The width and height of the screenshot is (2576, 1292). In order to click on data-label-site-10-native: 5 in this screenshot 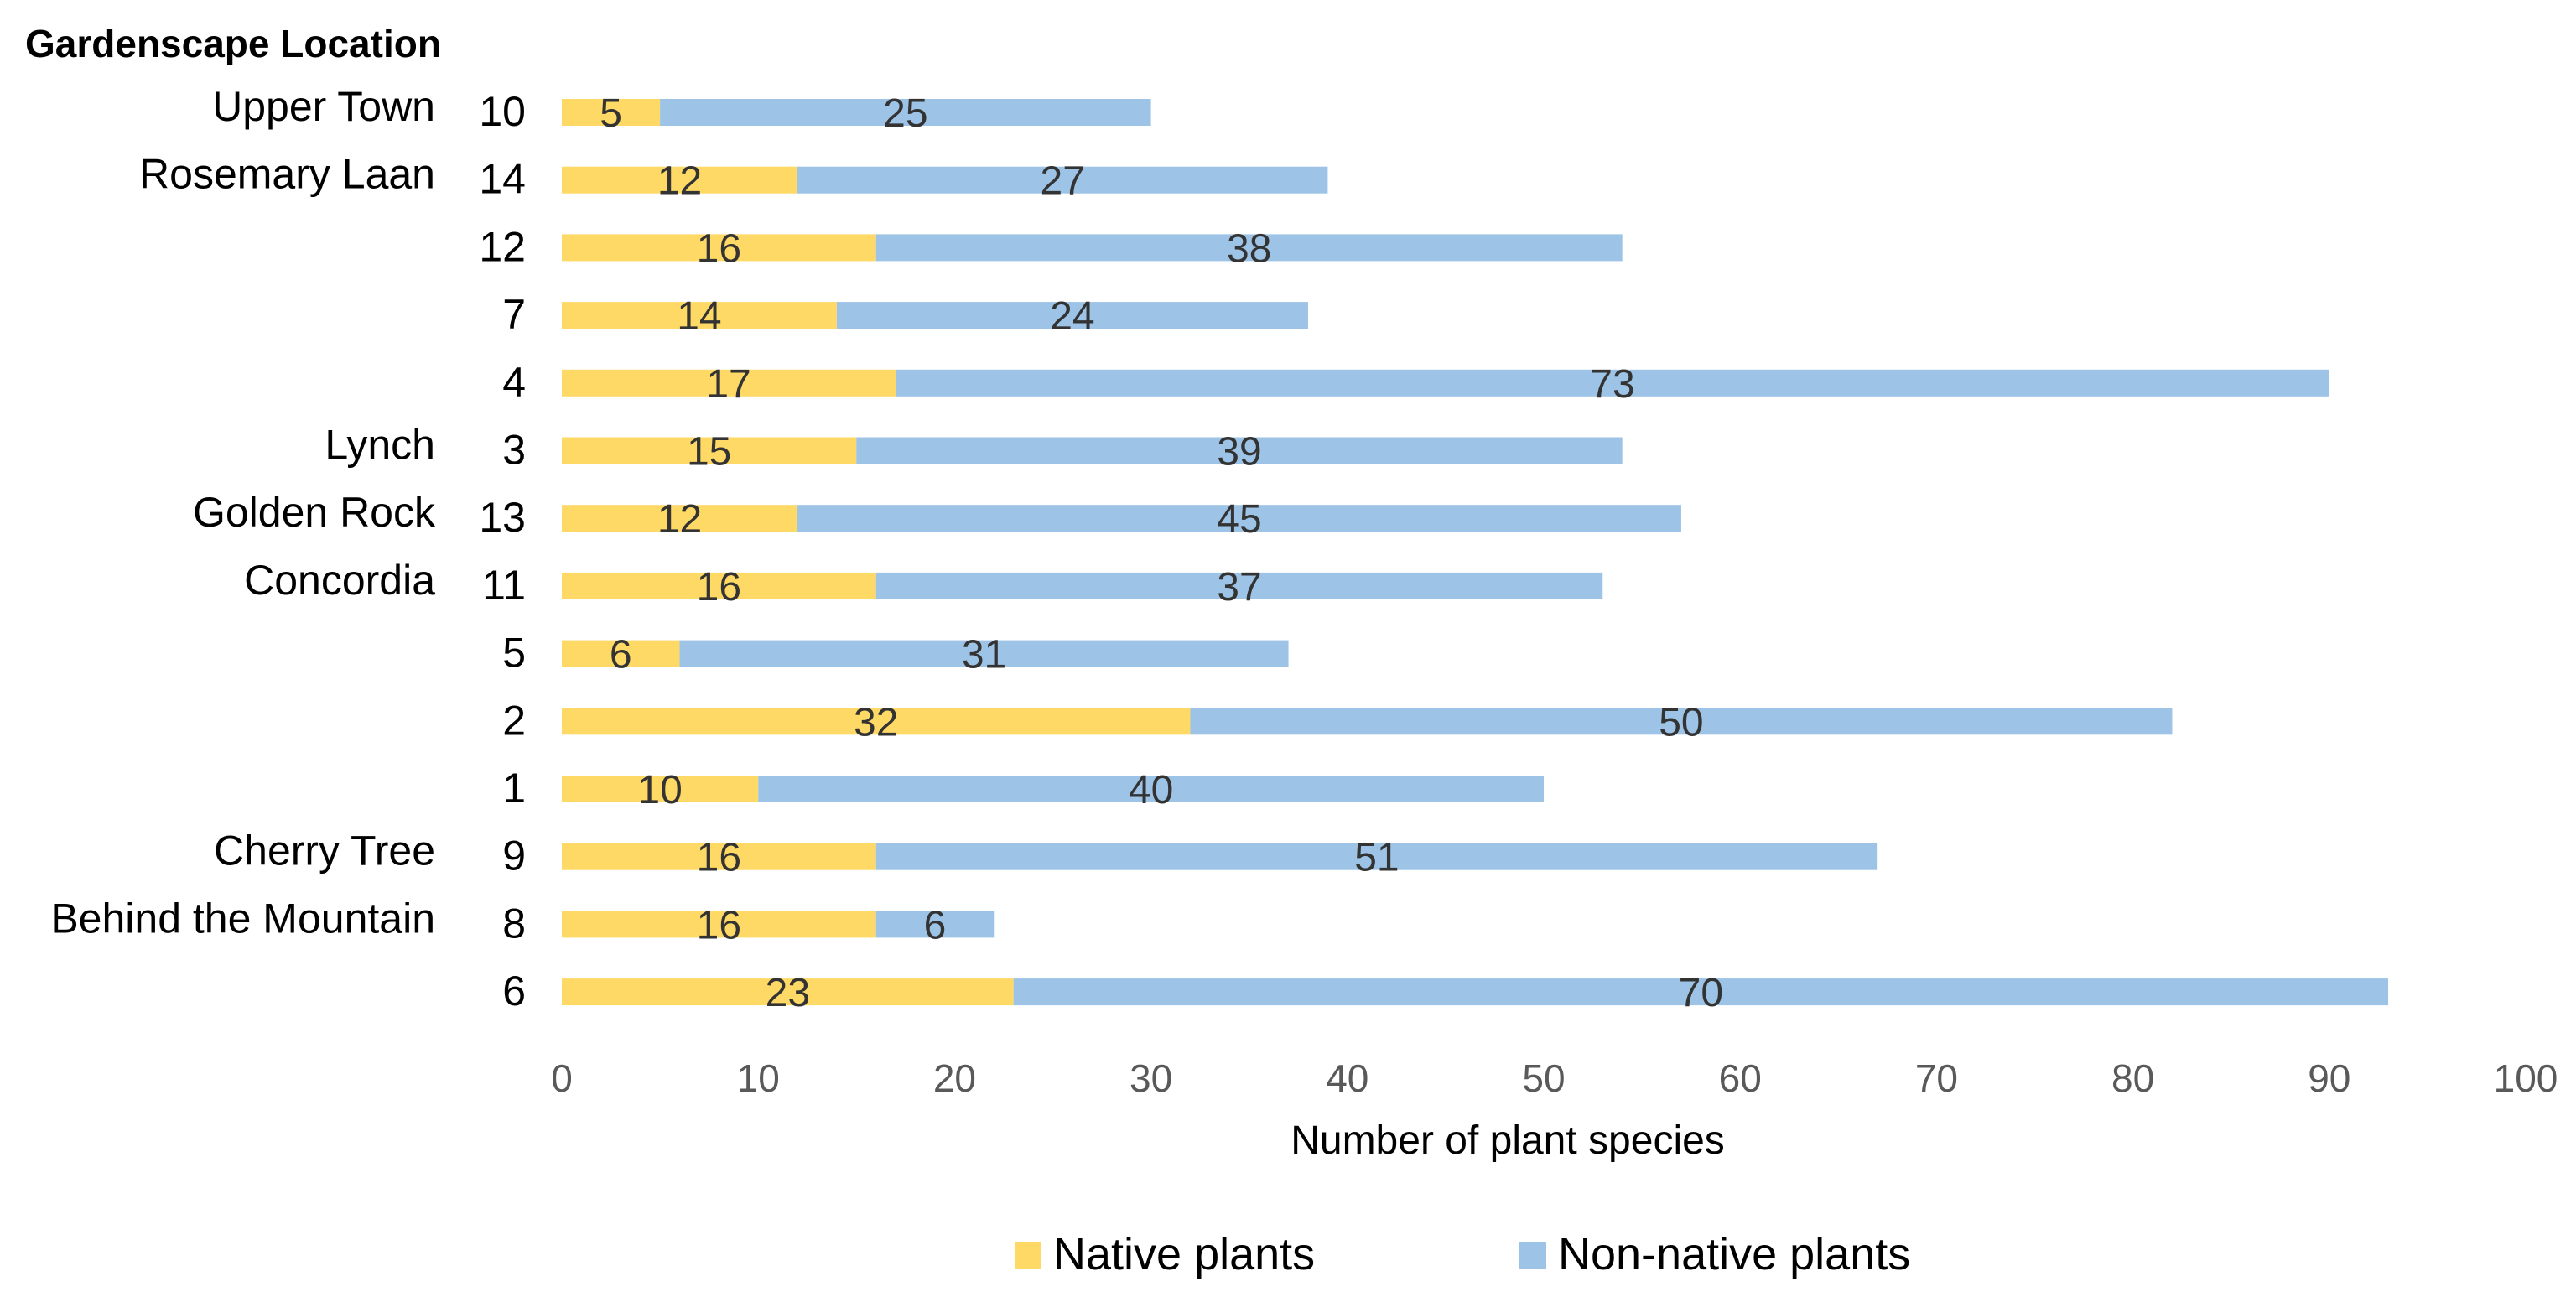, I will do `click(611, 113)`.